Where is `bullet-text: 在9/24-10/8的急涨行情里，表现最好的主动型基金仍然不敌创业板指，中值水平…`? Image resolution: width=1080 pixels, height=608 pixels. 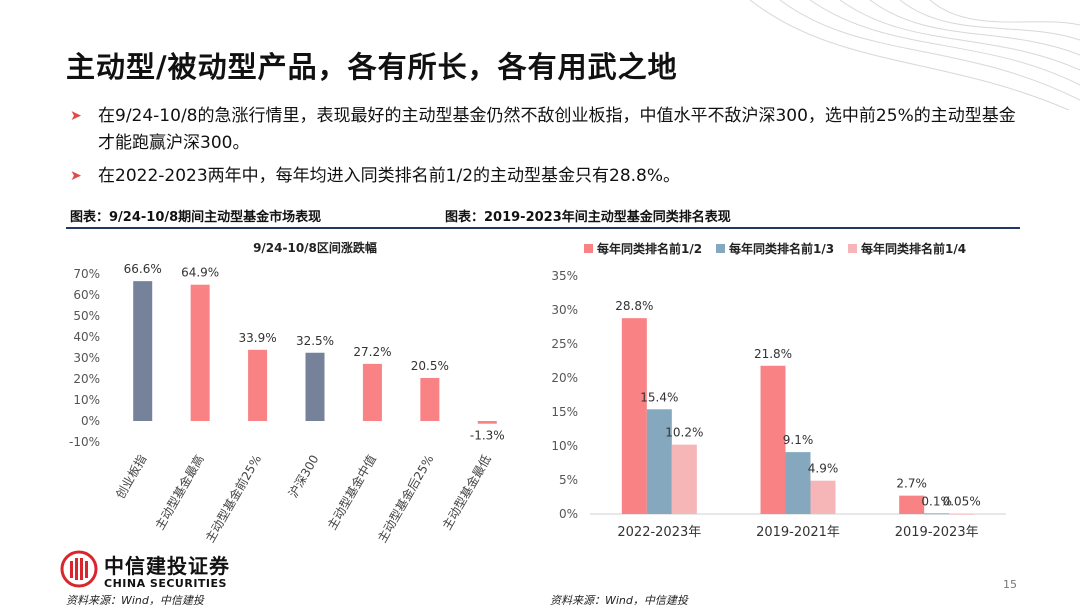
bullet-text: 在9/24-10/8的急涨行情里，表现最好的主动型基金仍然不敌创业板指，中值水平… is located at coordinates (557, 129).